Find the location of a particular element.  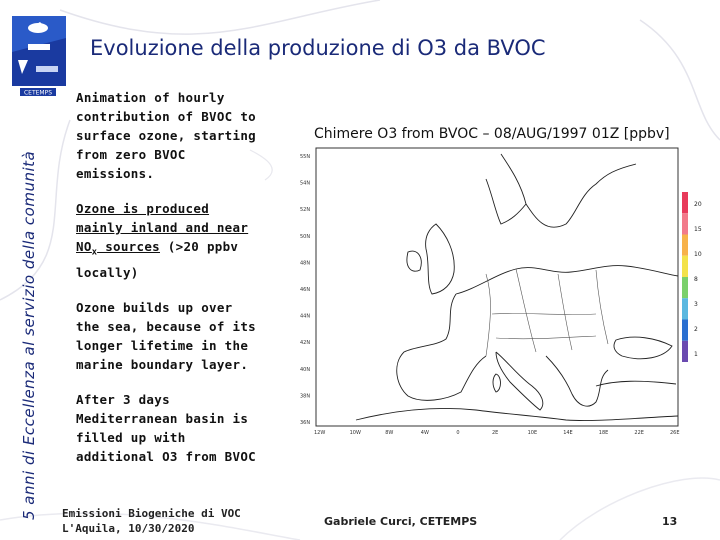

colorbar-labels: 20 15 10 8 3 2 1 is located at coordinates (698, 279).